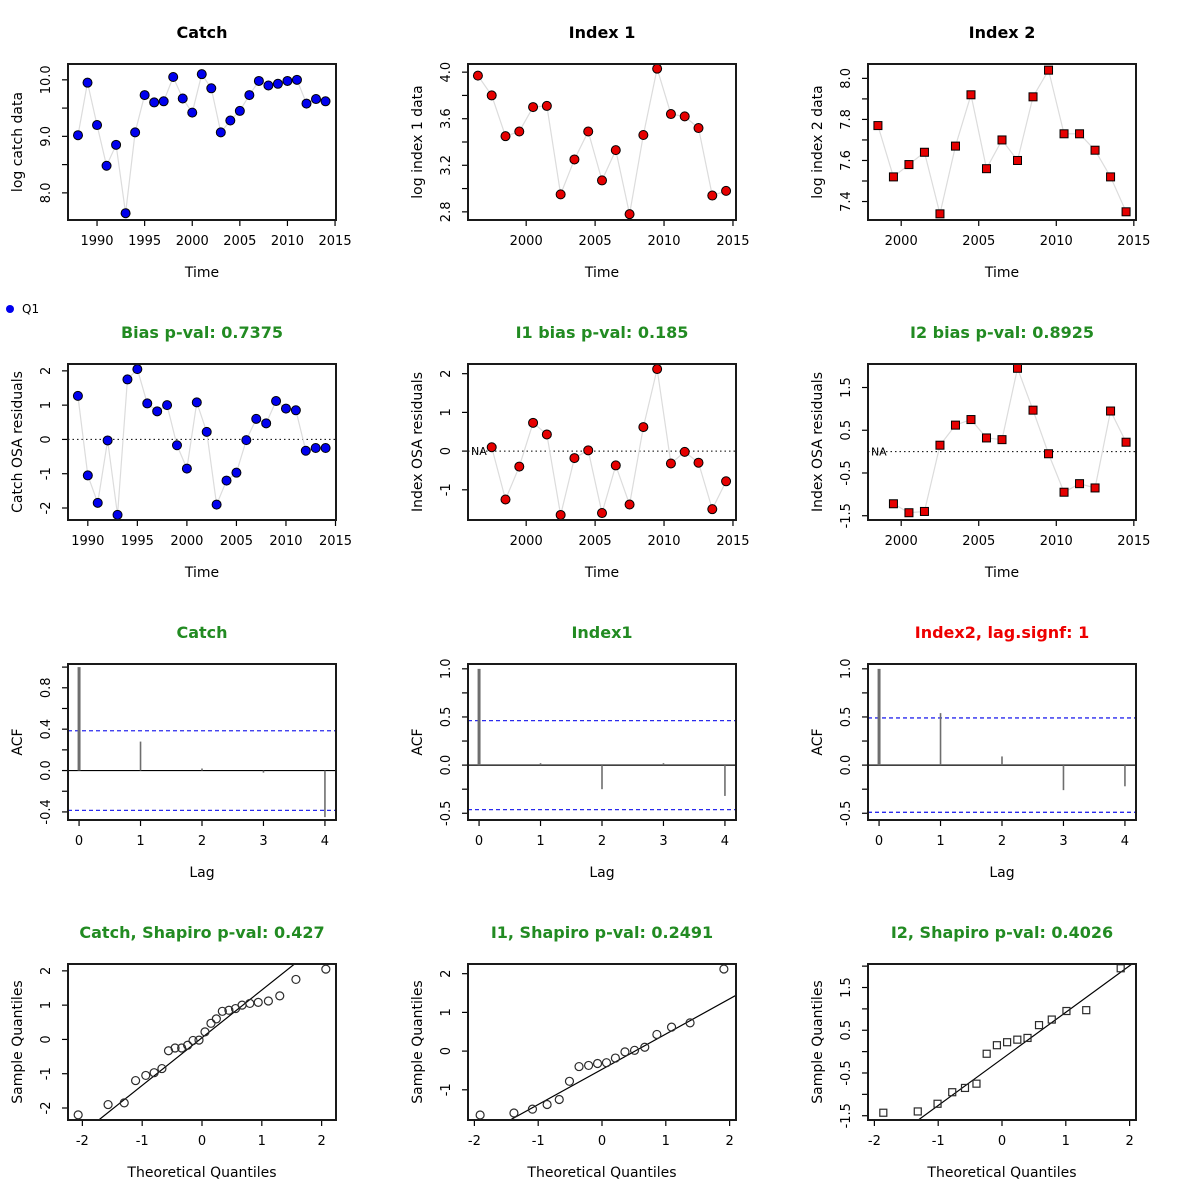  I want to click on x-axis-label: Time, so click(1001, 273).